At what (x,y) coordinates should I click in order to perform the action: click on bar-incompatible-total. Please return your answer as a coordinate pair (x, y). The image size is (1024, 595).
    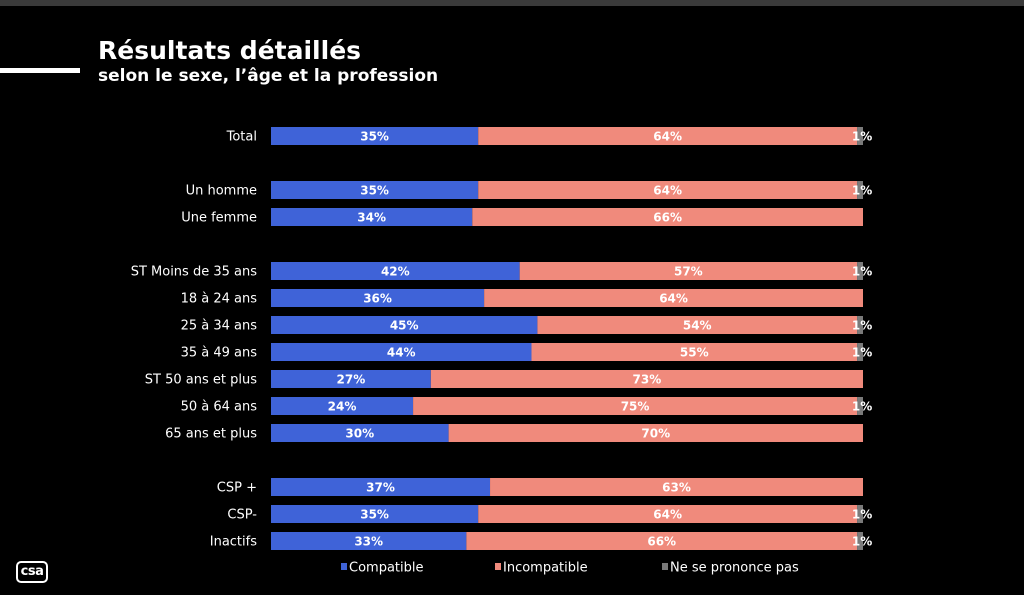
    Looking at the image, I should click on (668, 136).